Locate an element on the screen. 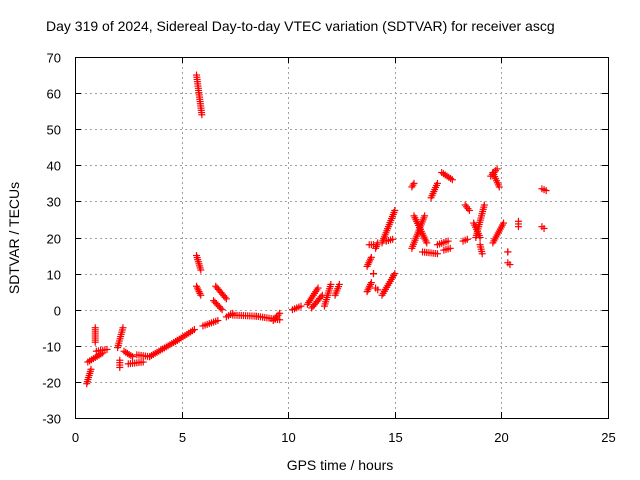 Image resolution: width=640 pixels, height=480 pixels. y-tick-label: -20 is located at coordinates (51, 383).